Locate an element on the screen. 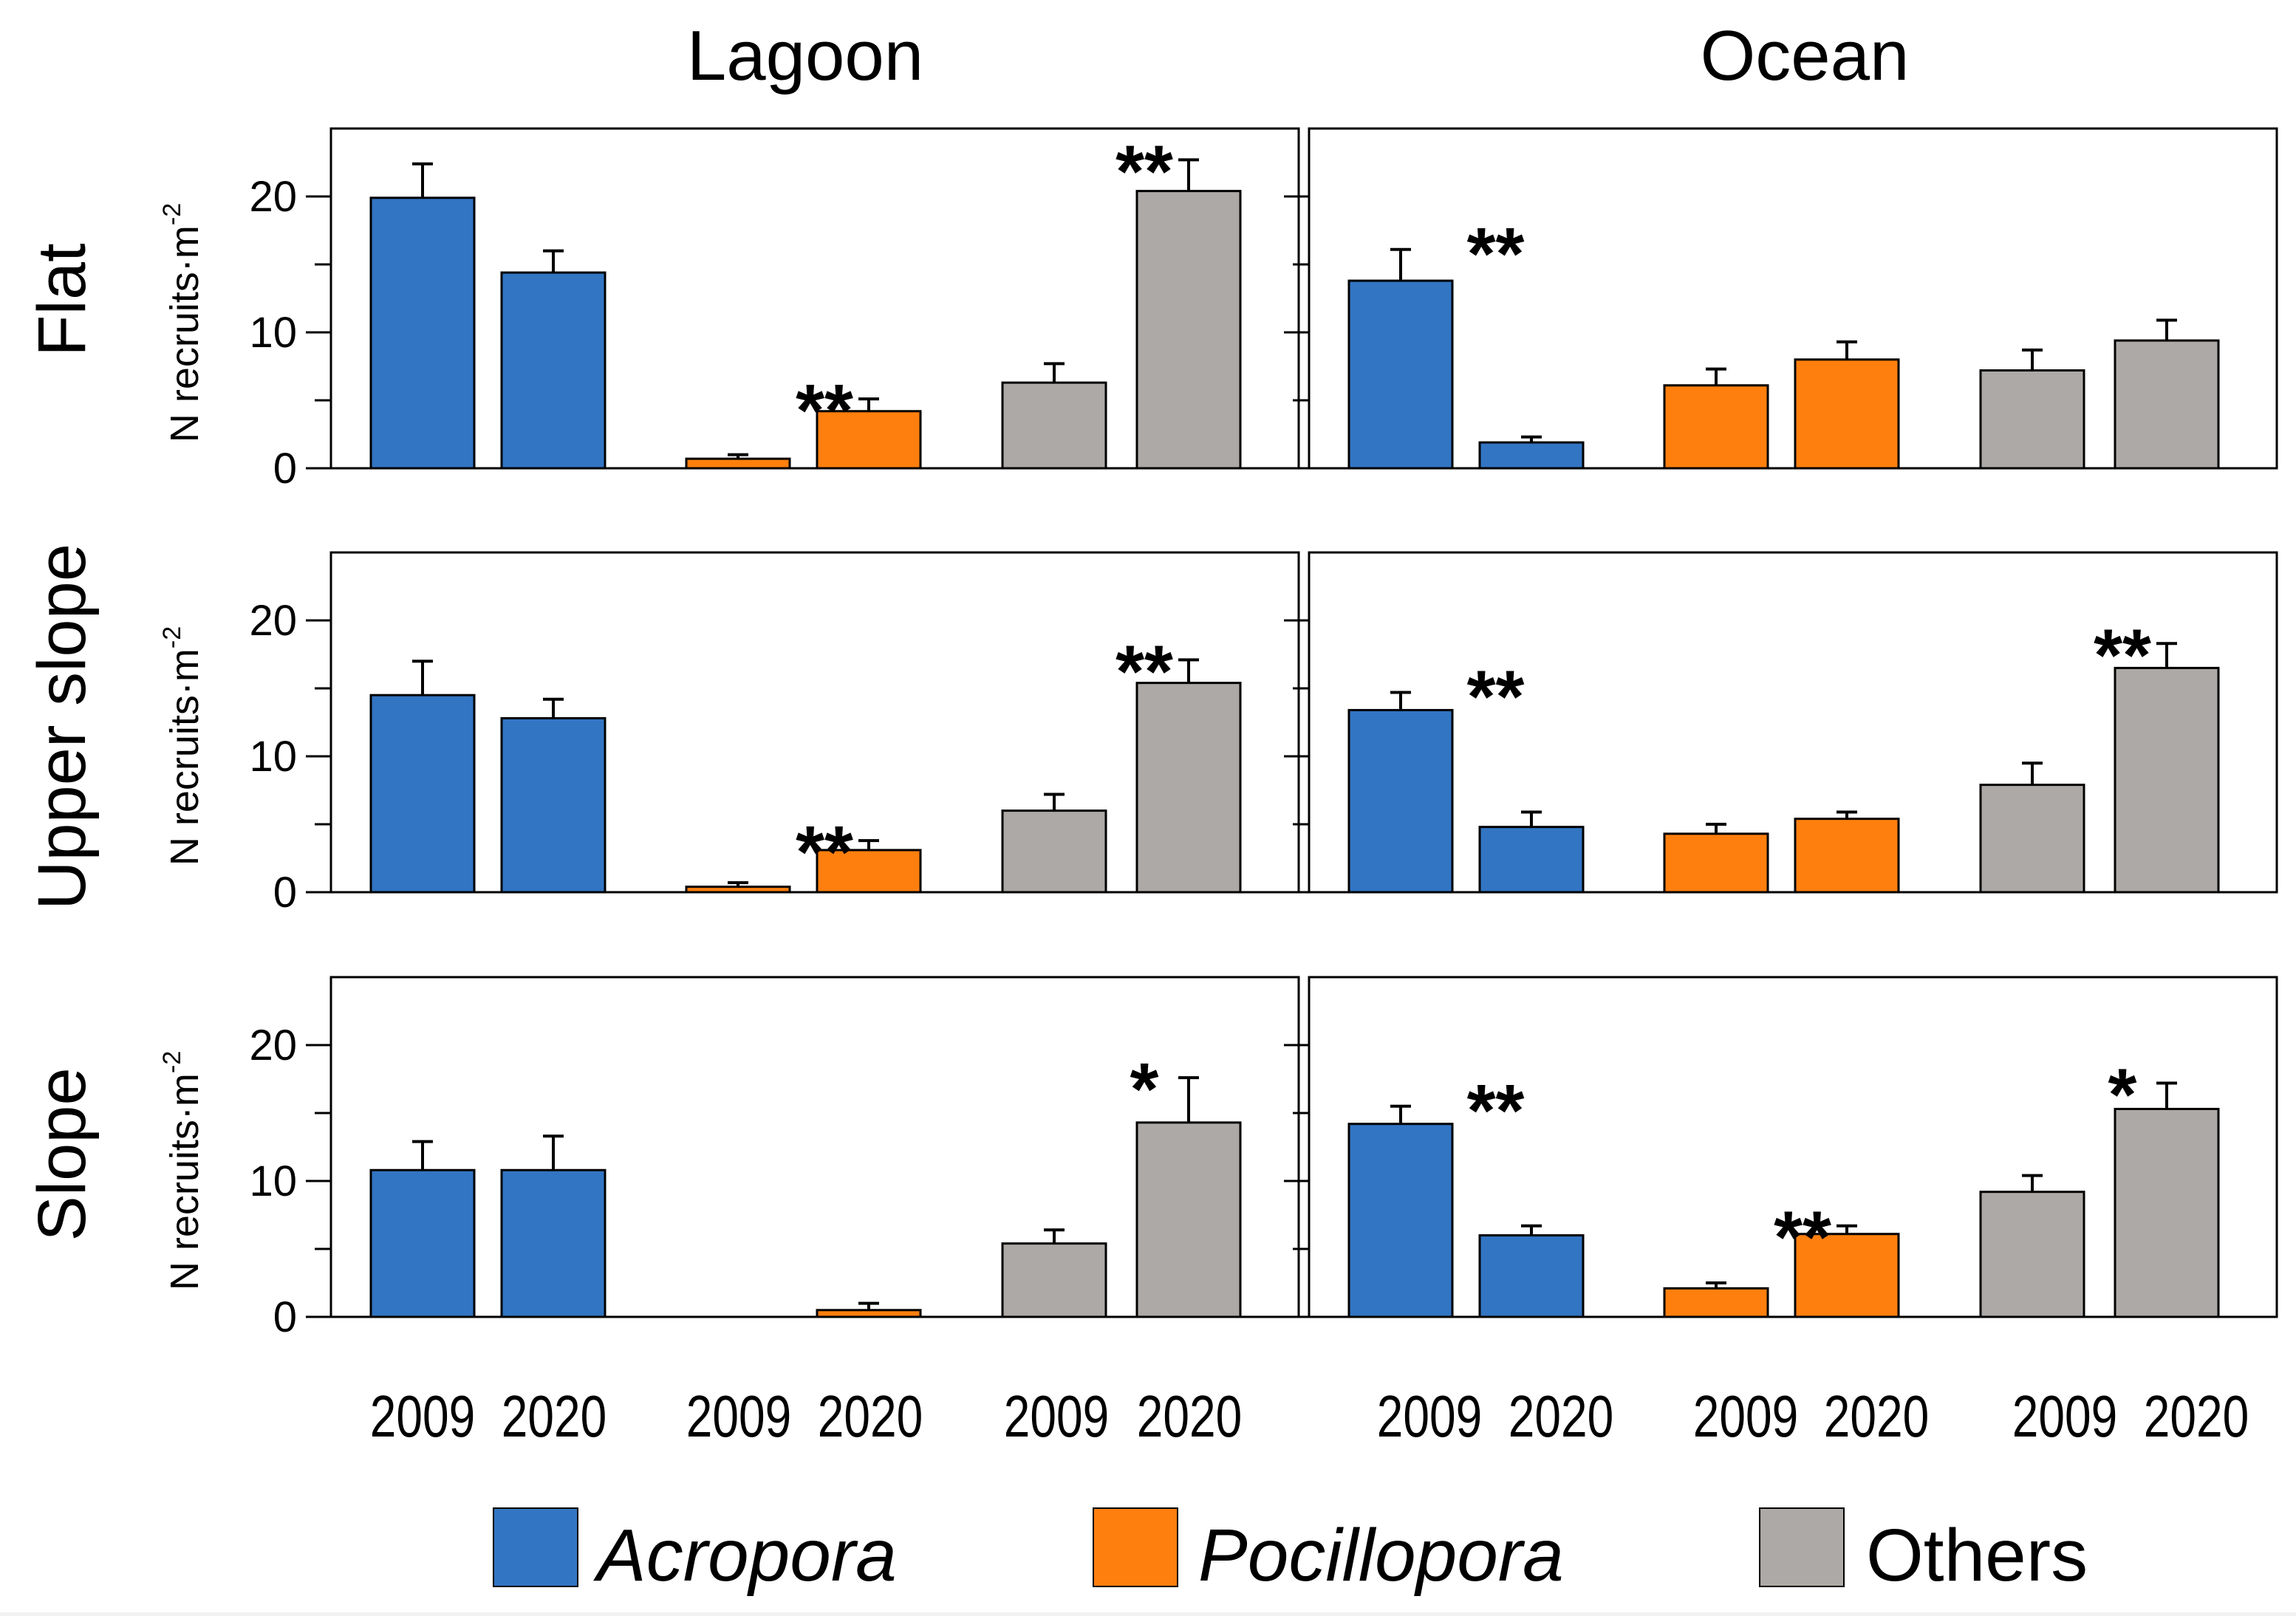 This screenshot has width=2296, height=1616. legend-label-acropora: Acropora is located at coordinates (745, 1555).